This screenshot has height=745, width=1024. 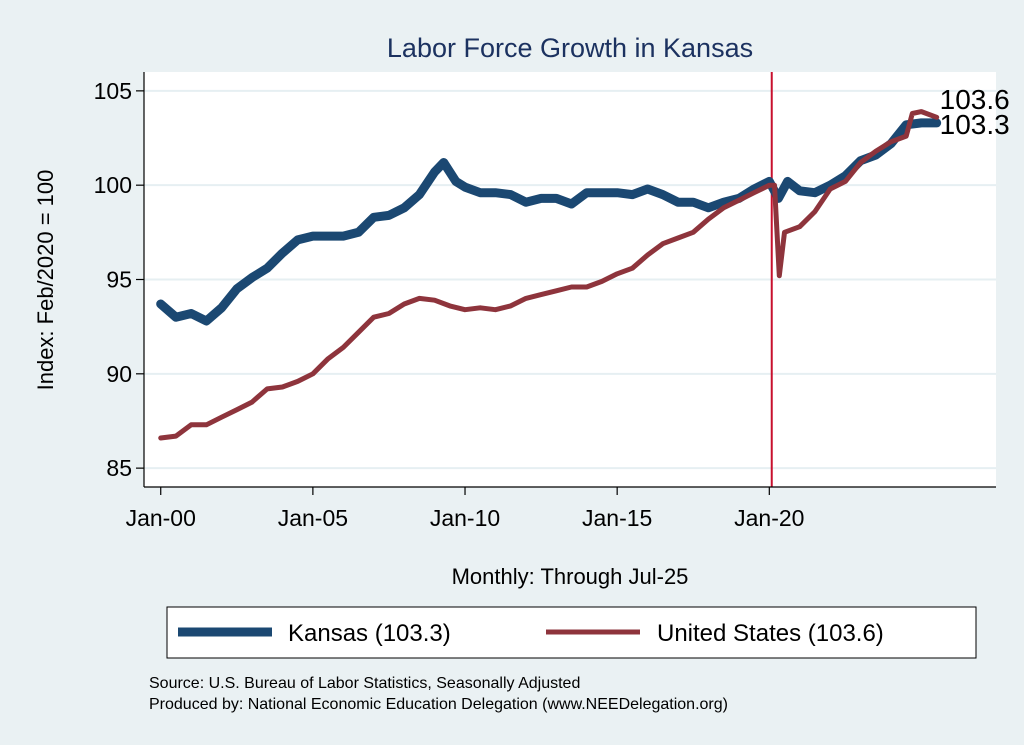 What do you see at coordinates (313, 518) in the screenshot?
I see `x-tick-label: Jan-05` at bounding box center [313, 518].